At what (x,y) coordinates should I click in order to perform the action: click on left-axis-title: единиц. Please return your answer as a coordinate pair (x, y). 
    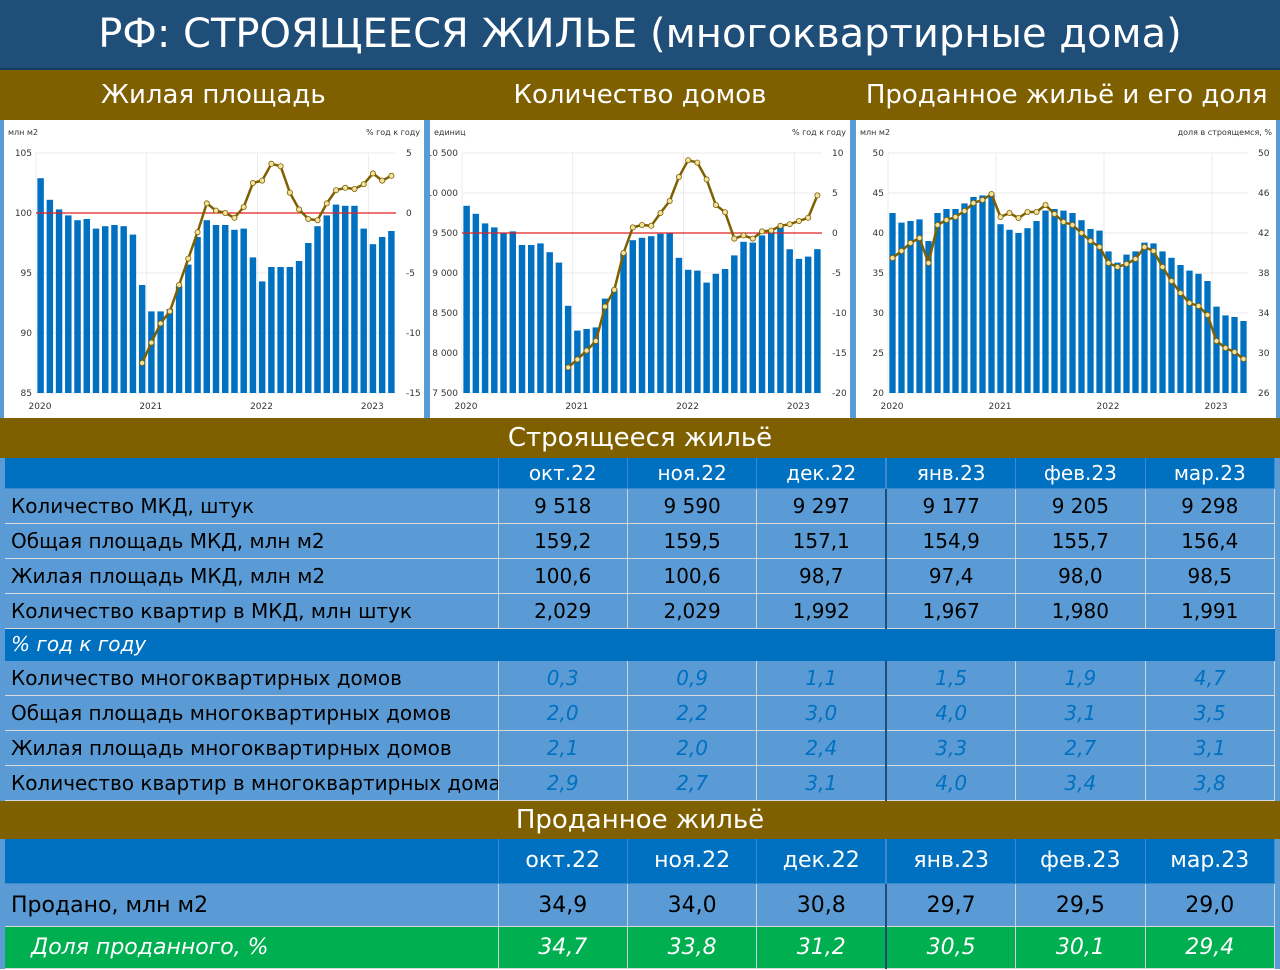
    Looking at the image, I should click on (450, 132).